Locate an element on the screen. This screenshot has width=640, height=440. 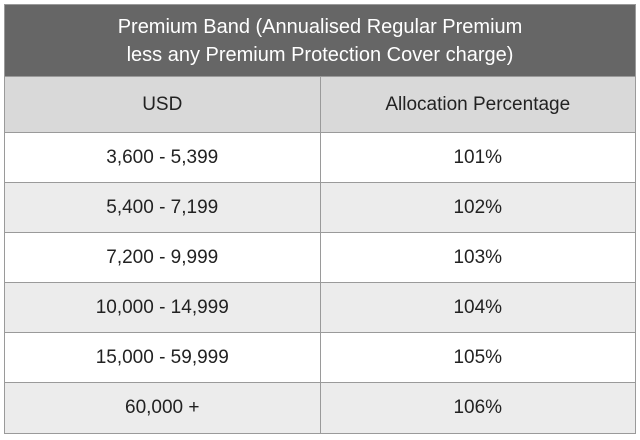
allocation-percentage-cell: 104% is located at coordinates (478, 307).